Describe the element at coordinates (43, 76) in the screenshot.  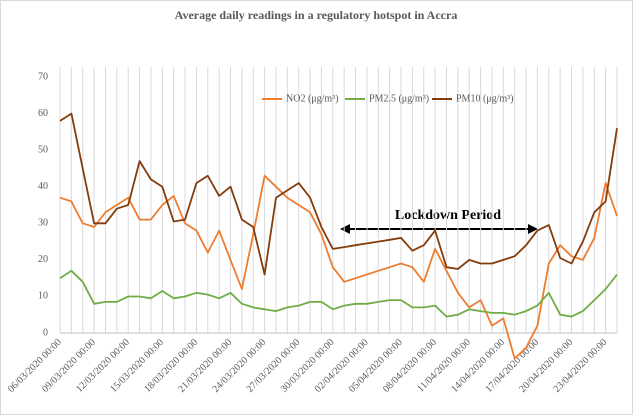
I see `y-tick-label: 70` at that location.